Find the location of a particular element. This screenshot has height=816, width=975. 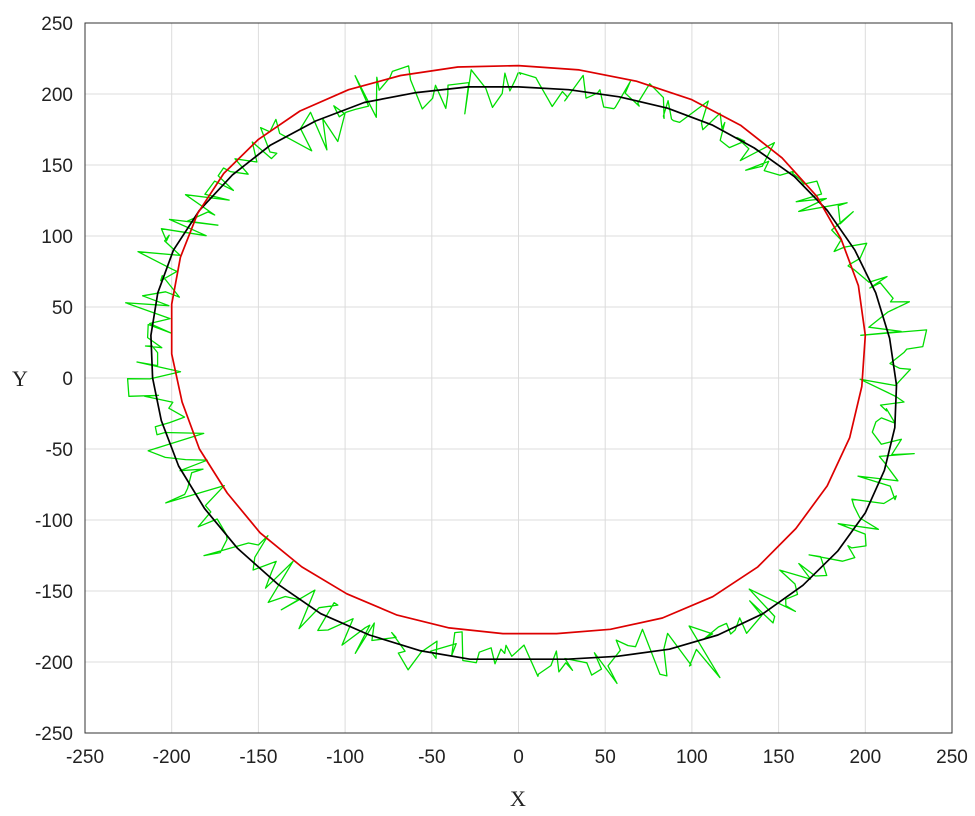

x-tick-label: 250 is located at coordinates (952, 757).